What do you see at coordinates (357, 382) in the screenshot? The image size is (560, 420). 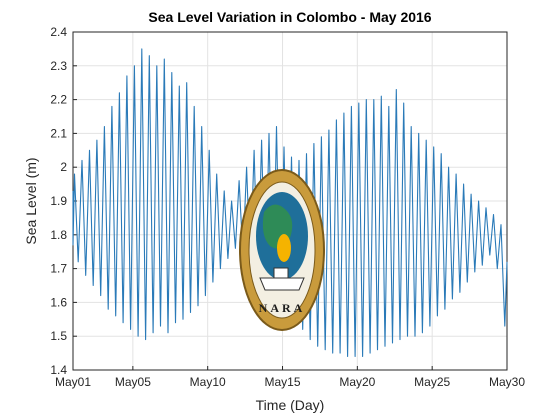 I see `x-tick-label: May20` at bounding box center [357, 382].